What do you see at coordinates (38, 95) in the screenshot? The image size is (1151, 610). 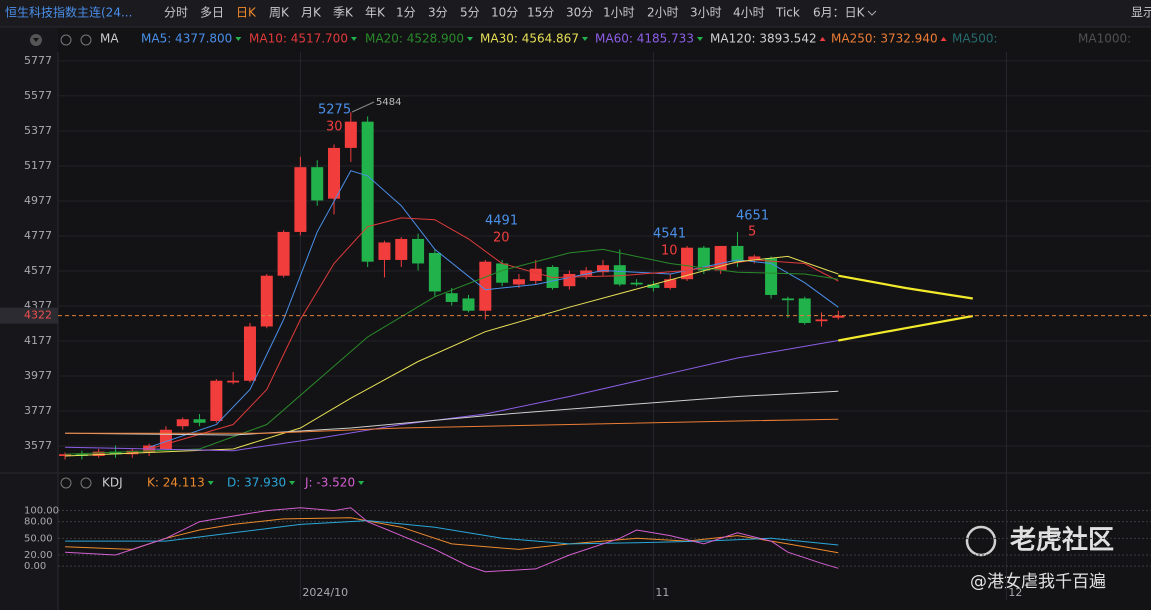 I see `y-tick-label: 5577` at bounding box center [38, 95].